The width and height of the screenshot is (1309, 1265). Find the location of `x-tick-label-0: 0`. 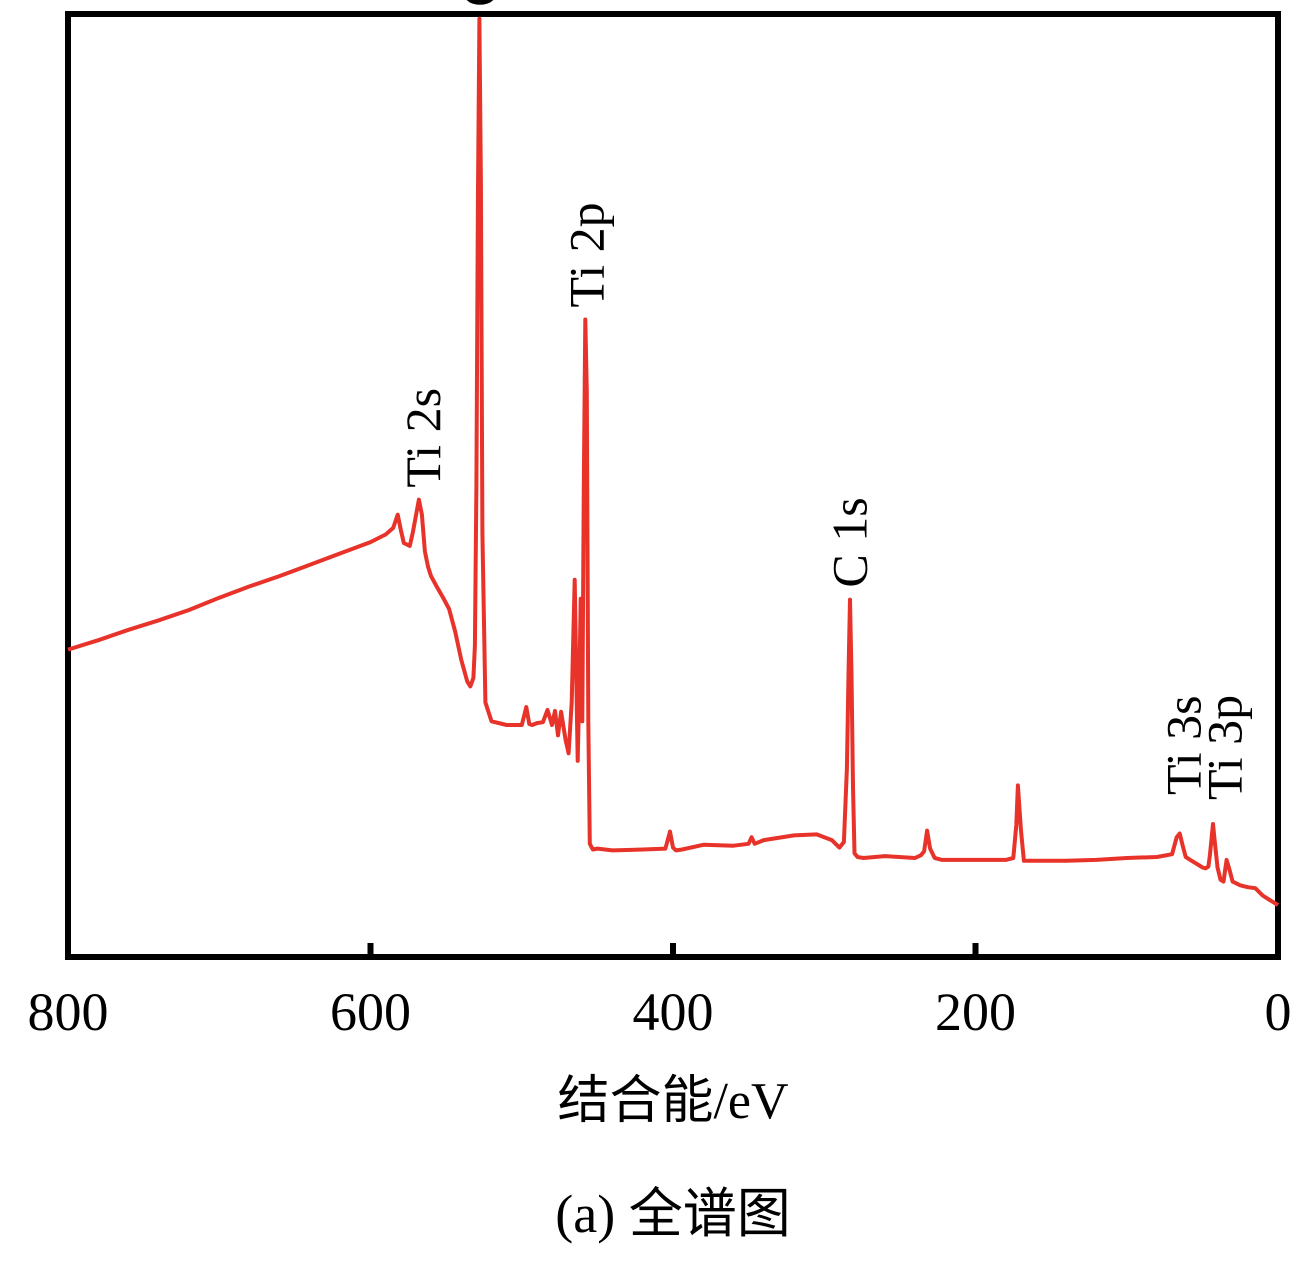

x-tick-label-0: 0 is located at coordinates (1278, 1012).